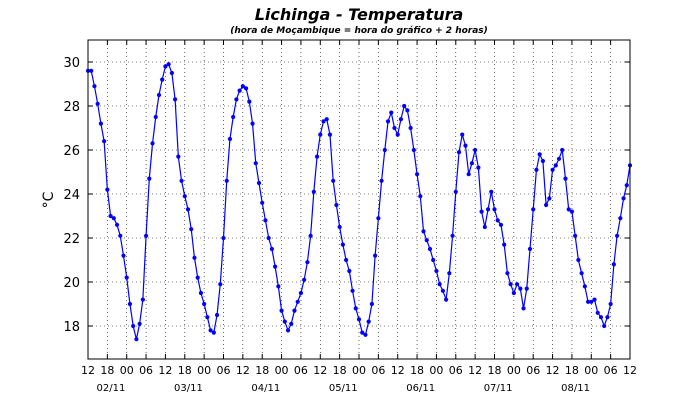 Image resolution: width=700 pixels, height=400 pixels. I want to click on y-tick-label: 30, so click(71, 63).